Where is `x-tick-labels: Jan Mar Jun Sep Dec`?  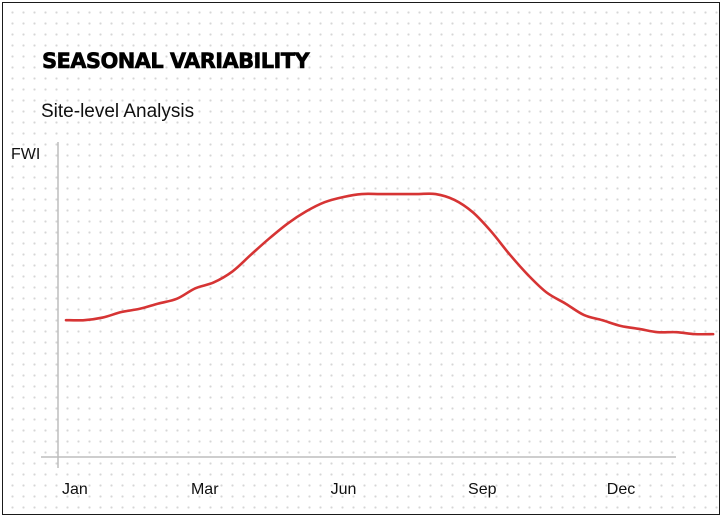 x-tick-labels: Jan Mar Jun Sep Dec is located at coordinates (348, 489).